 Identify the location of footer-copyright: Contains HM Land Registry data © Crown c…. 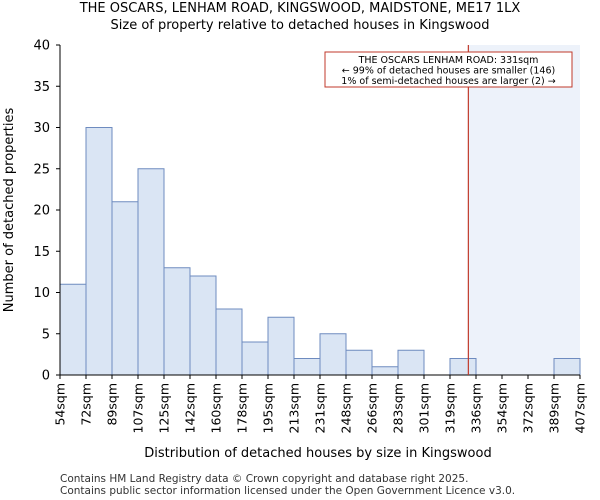
(264, 479).